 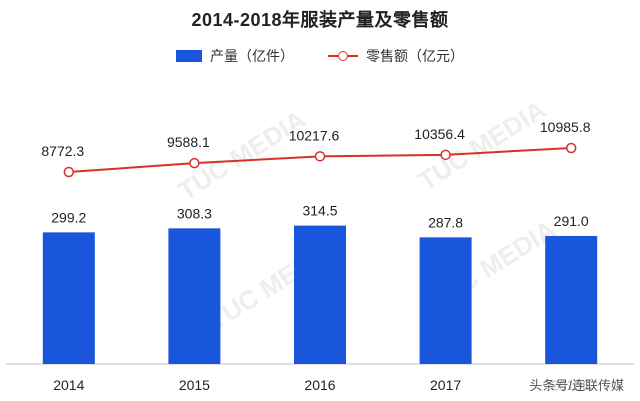 What do you see at coordinates (189, 56) in the screenshot?
I see `legend-bar-swatch` at bounding box center [189, 56].